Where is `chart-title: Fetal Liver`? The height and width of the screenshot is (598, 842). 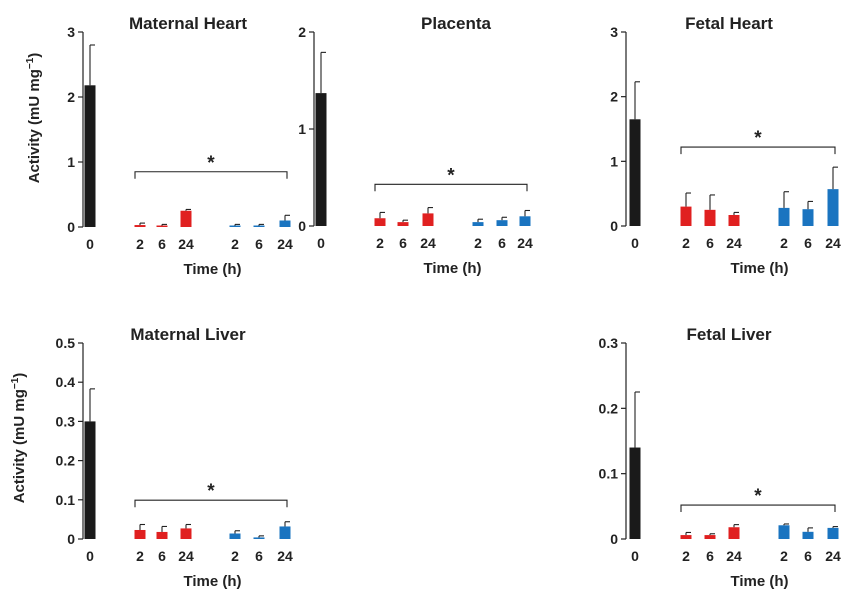
chart-title: Fetal Liver is located at coordinates (728, 334).